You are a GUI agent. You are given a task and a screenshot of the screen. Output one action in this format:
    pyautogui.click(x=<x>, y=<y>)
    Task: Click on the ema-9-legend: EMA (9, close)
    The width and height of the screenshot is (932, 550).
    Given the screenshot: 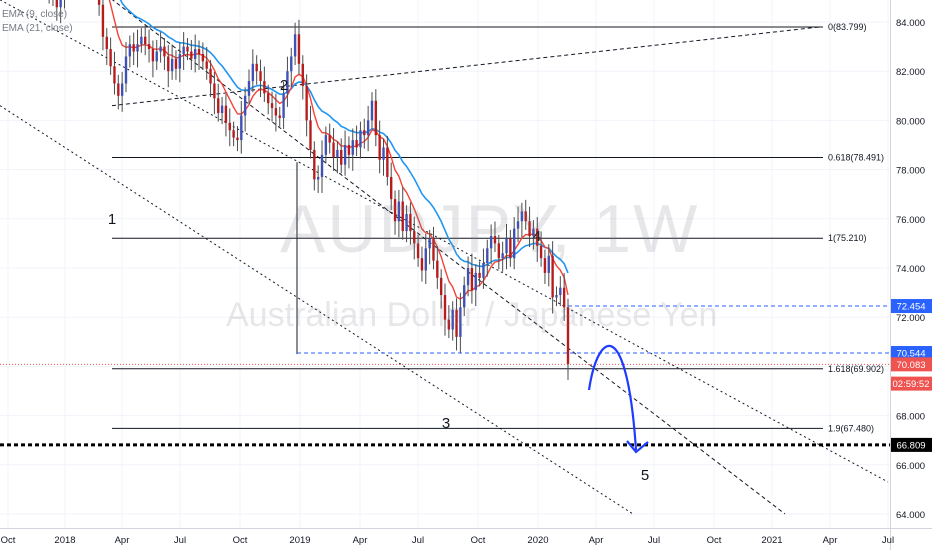 What is the action you would take?
    pyautogui.click(x=35, y=14)
    